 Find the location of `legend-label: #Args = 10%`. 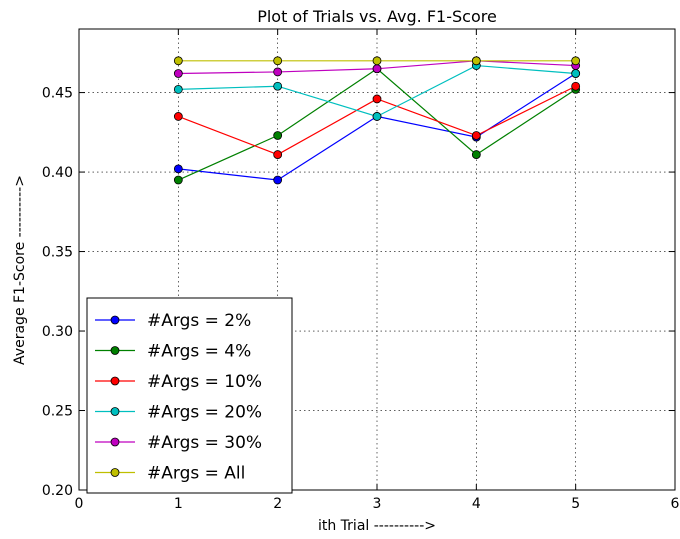

legend-label: #Args = 10% is located at coordinates (204, 382).